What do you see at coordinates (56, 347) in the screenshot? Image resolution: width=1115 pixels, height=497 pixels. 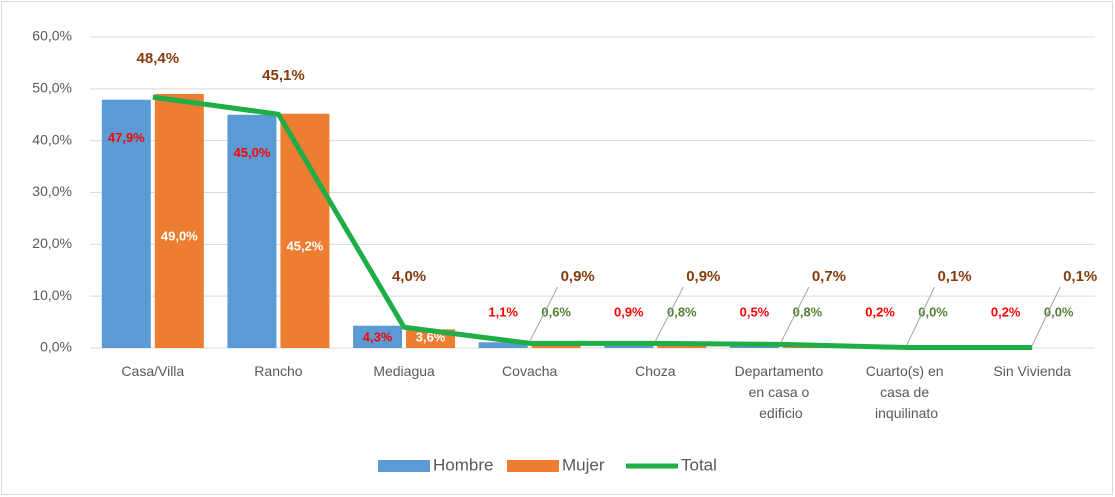 I see `y-tick-label: 0,0%` at bounding box center [56, 347].